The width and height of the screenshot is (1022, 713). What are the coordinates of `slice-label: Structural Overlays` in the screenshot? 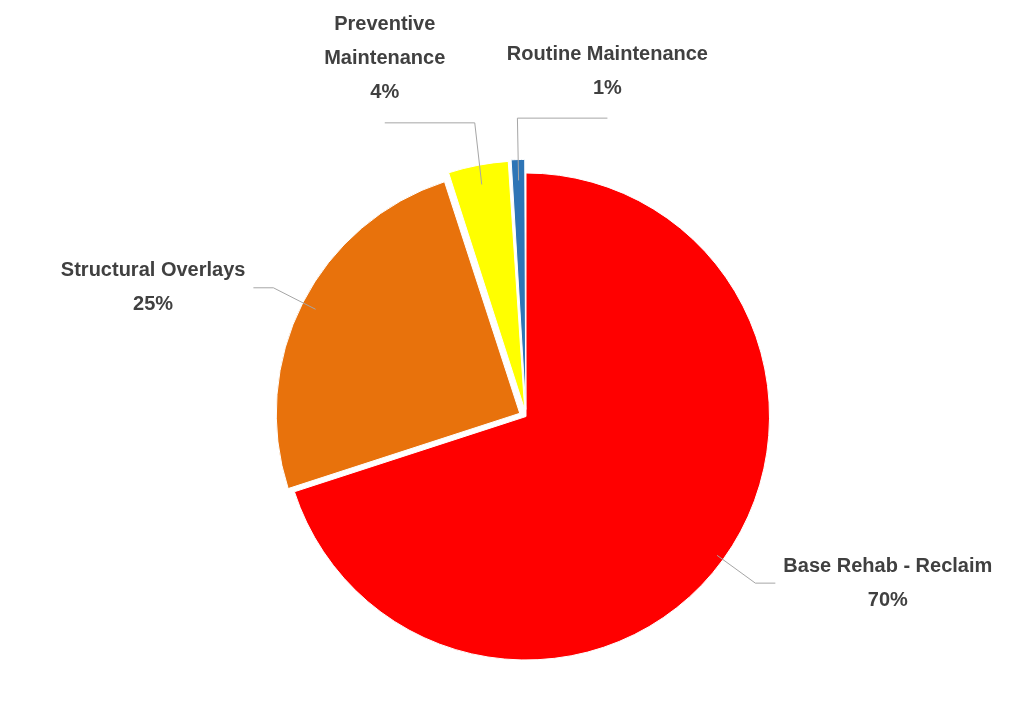 It's located at (153, 269).